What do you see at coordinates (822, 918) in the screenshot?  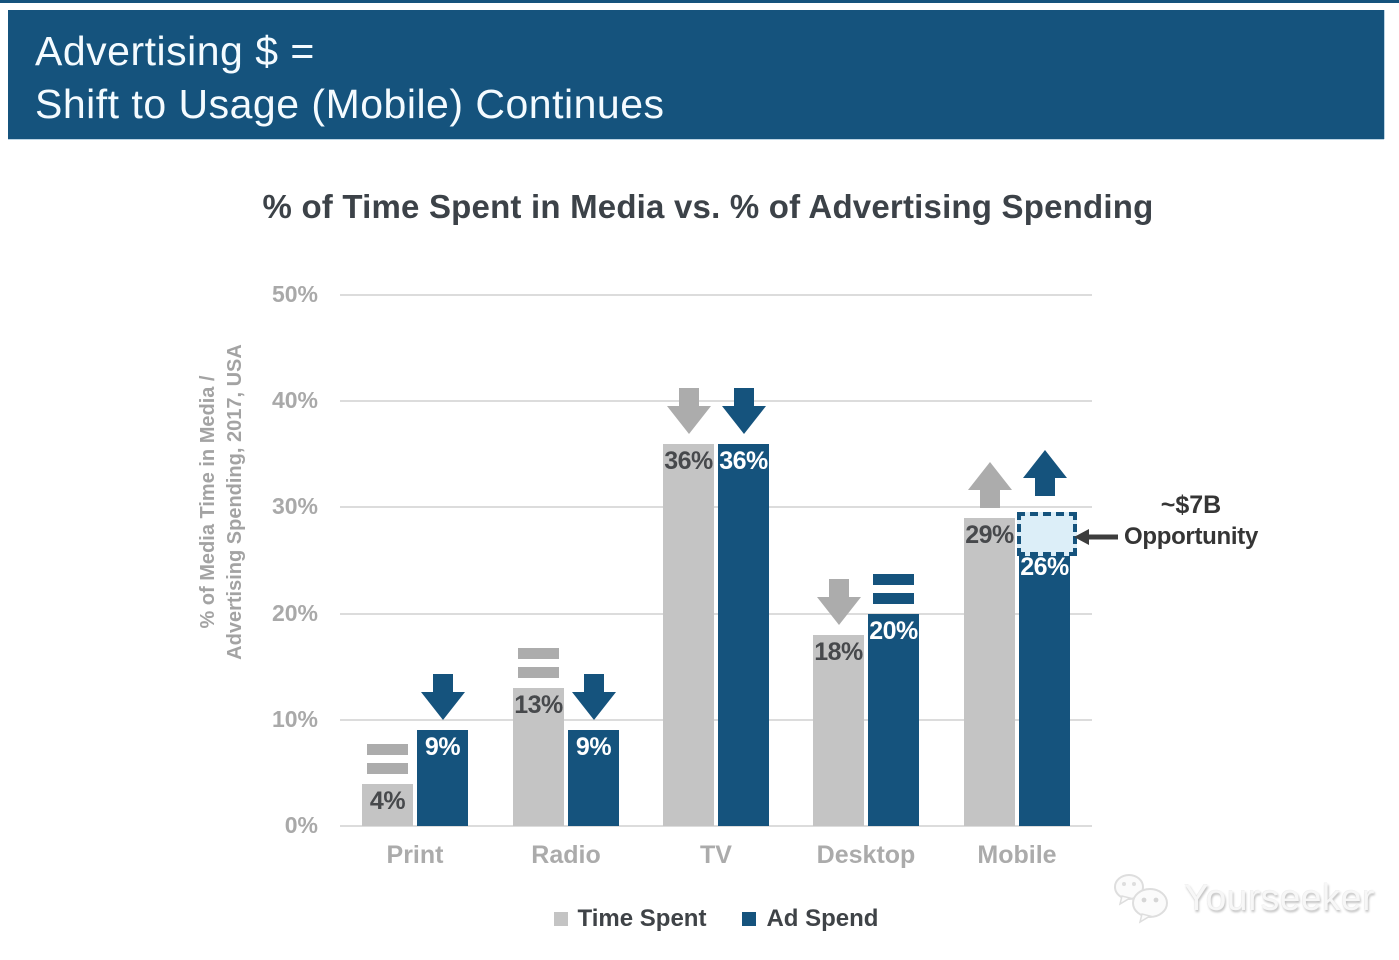 I see `legend-label: Ad Spend` at bounding box center [822, 918].